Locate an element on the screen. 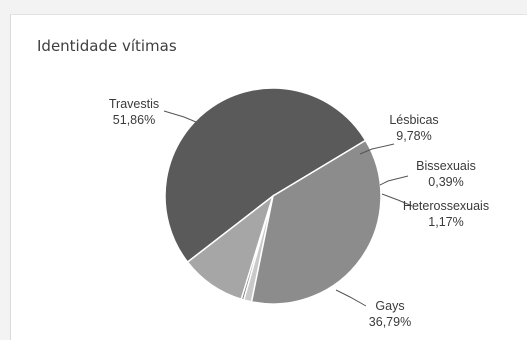 The height and width of the screenshot is (340, 527). slice-label-lésbicas: Lésbicas is located at coordinates (413, 120).